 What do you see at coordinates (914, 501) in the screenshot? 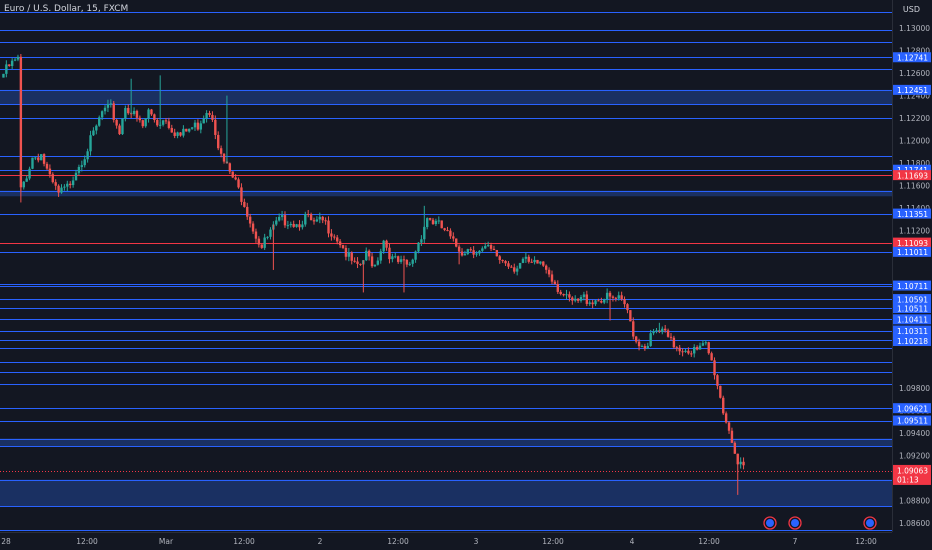
I see `y-tick-label: 1.08800` at bounding box center [914, 501].